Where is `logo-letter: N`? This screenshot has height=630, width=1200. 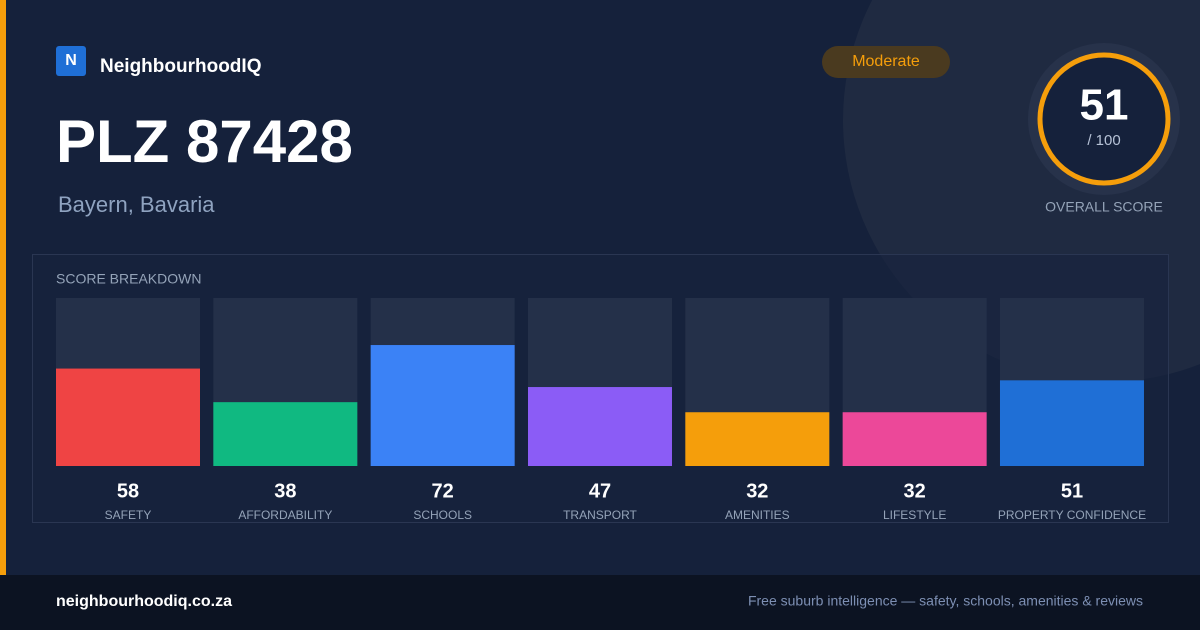
logo-letter: N is located at coordinates (71, 60).